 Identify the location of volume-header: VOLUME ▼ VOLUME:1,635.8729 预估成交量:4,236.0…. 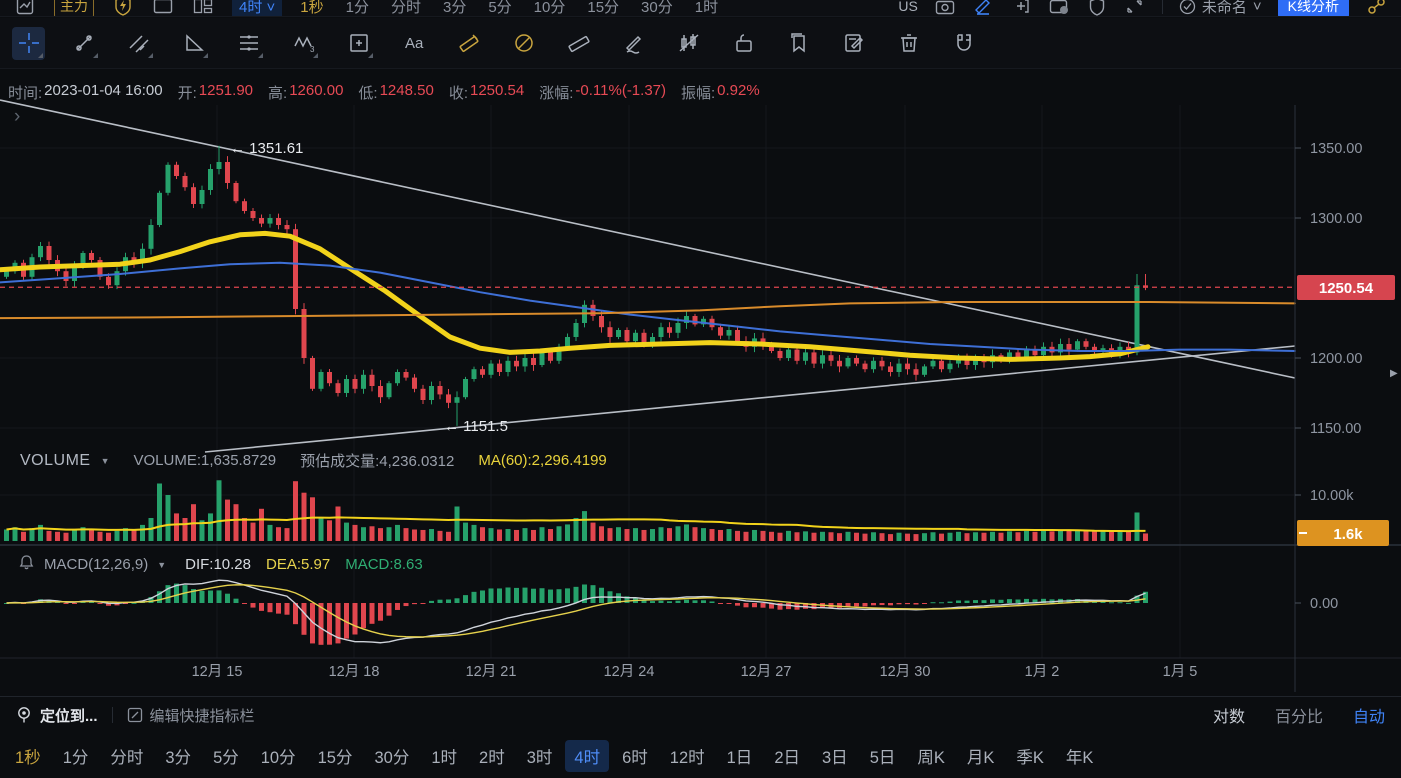
(313, 460).